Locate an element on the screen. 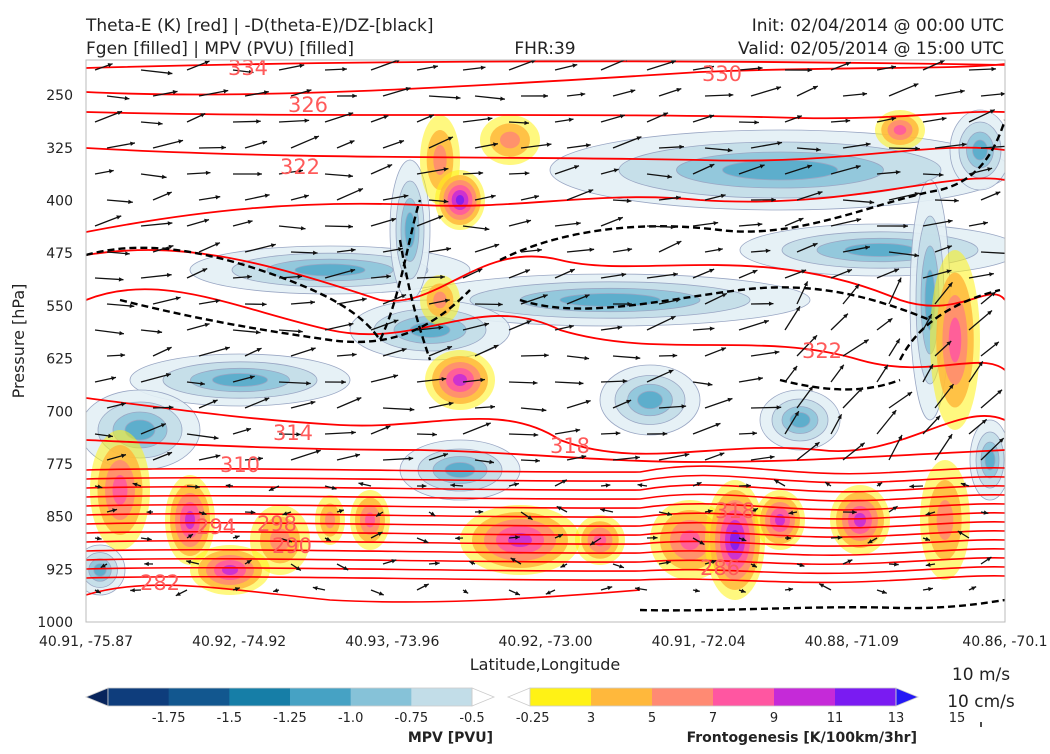 Image resolution: width=1050 pixels, height=754 pixels. y-tick-label: 400 is located at coordinates (59, 202).